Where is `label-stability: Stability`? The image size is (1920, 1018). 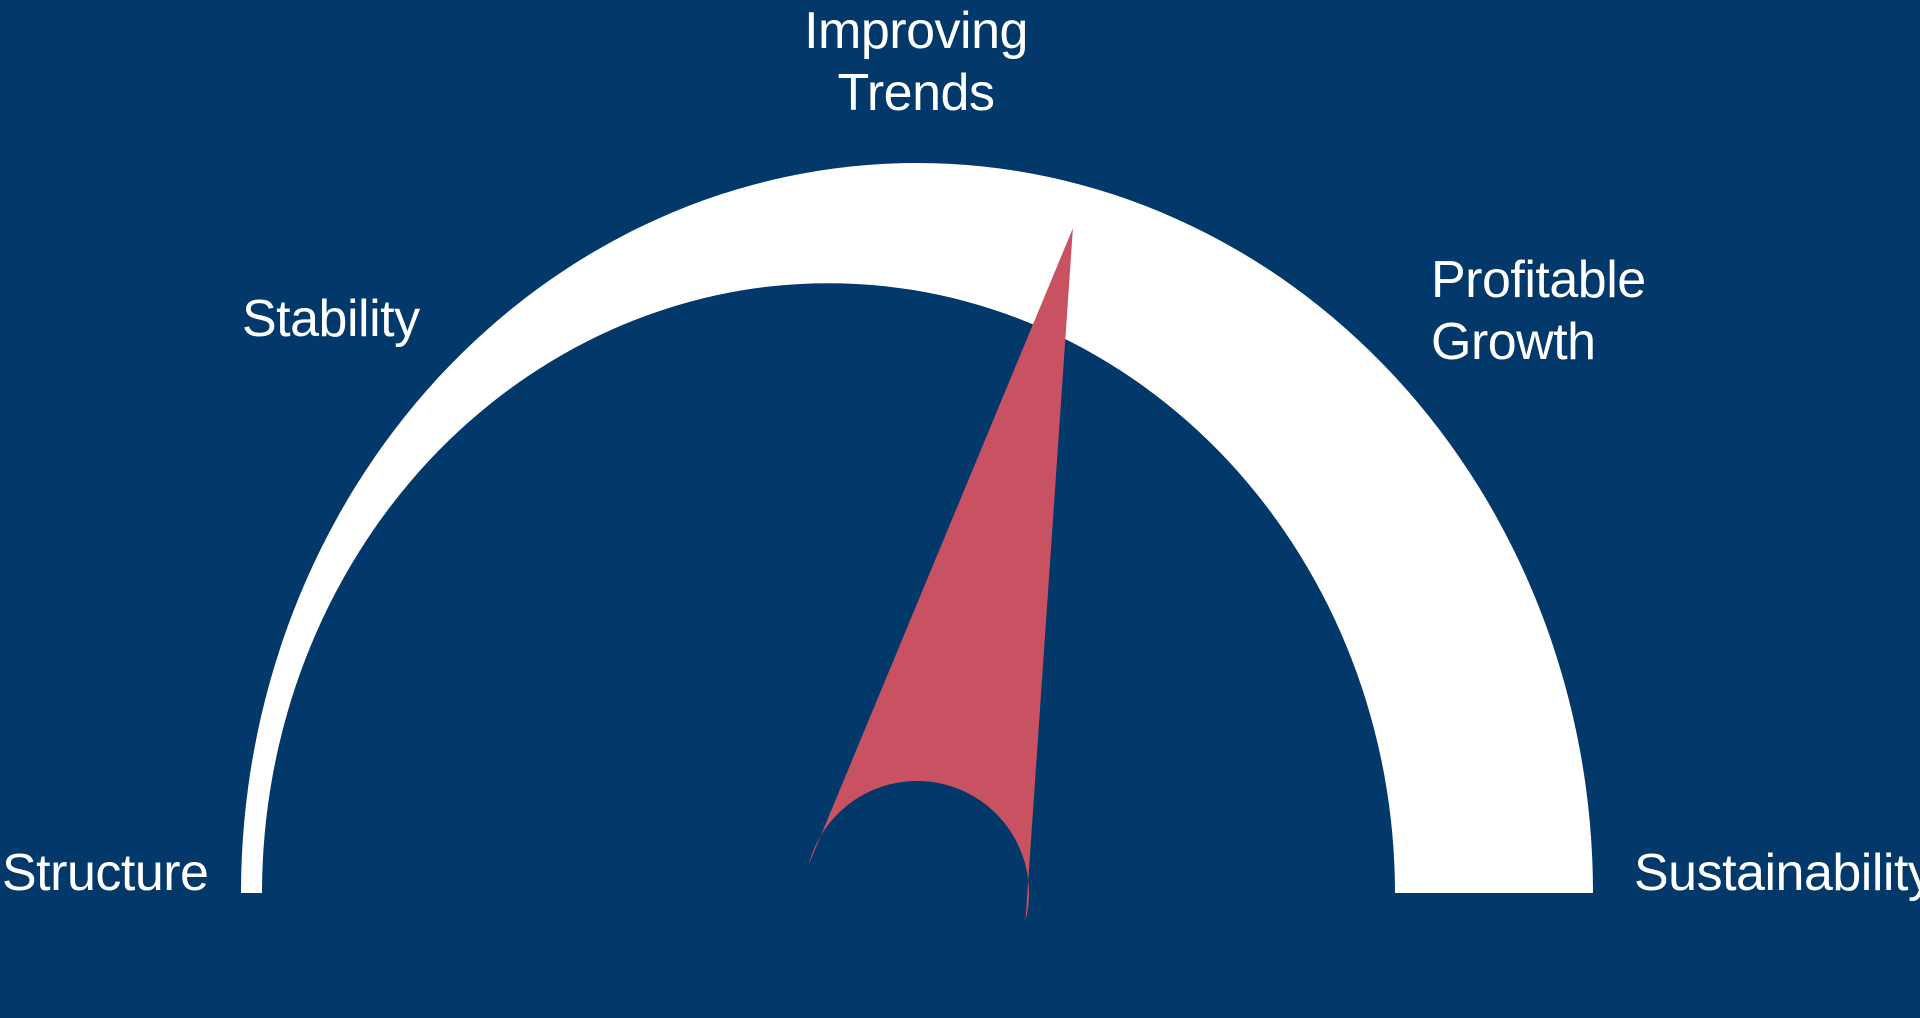 label-stability: Stability is located at coordinates (331, 319).